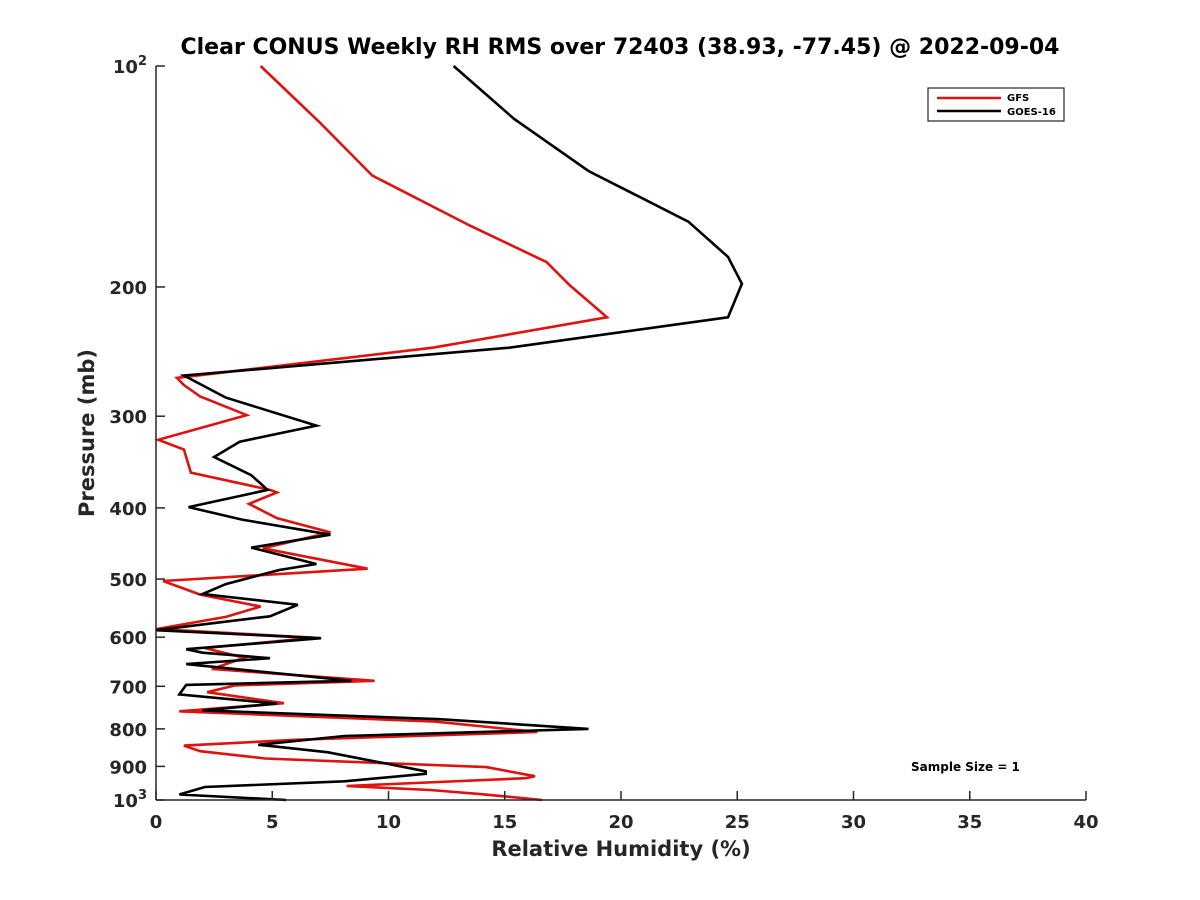  What do you see at coordinates (965, 767) in the screenshot?
I see `sample-size-annotation: Sample Size = 1` at bounding box center [965, 767].